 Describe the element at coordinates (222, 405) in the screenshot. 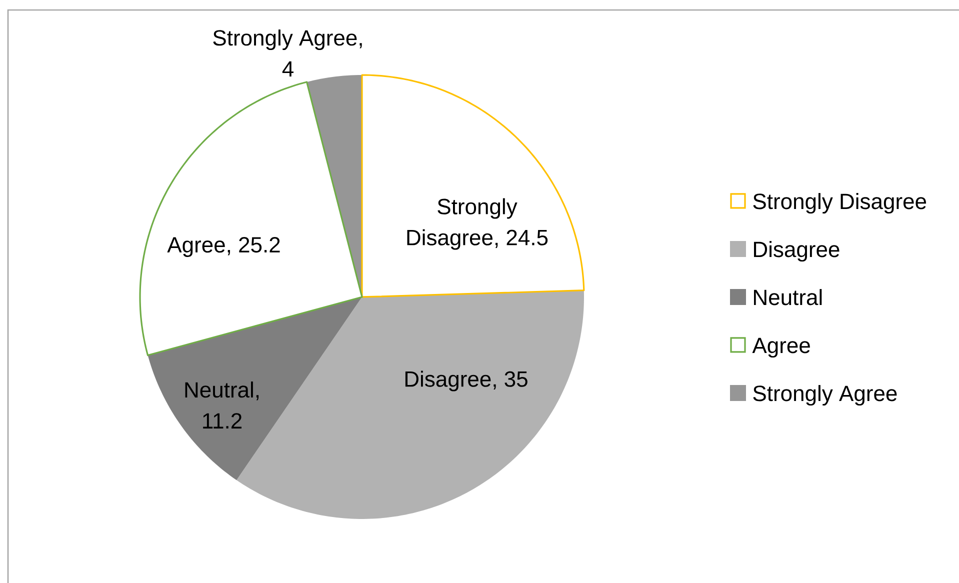

I see `data-label: Neutral, 11.2` at that location.